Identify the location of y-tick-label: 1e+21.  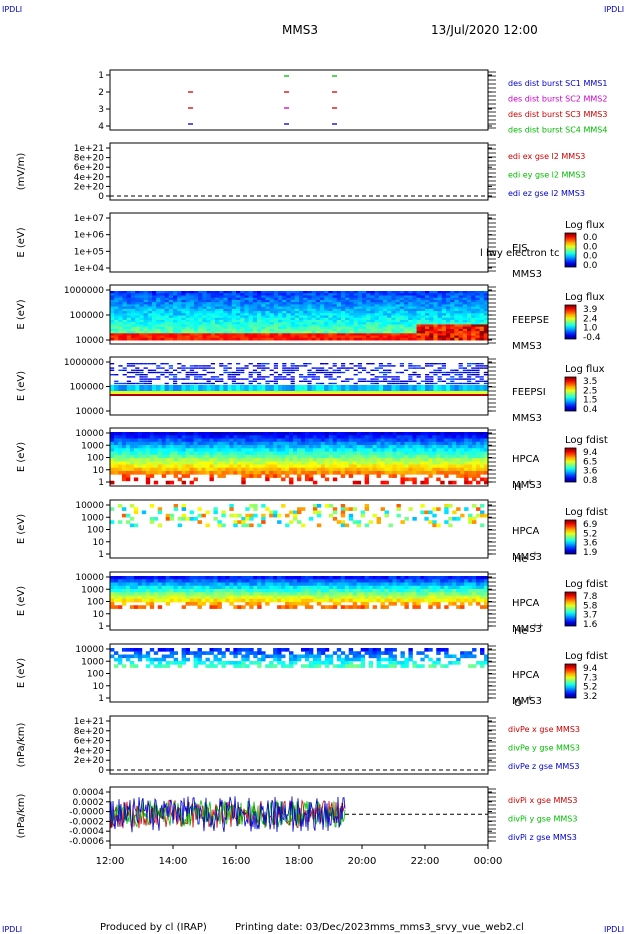
(89, 149).